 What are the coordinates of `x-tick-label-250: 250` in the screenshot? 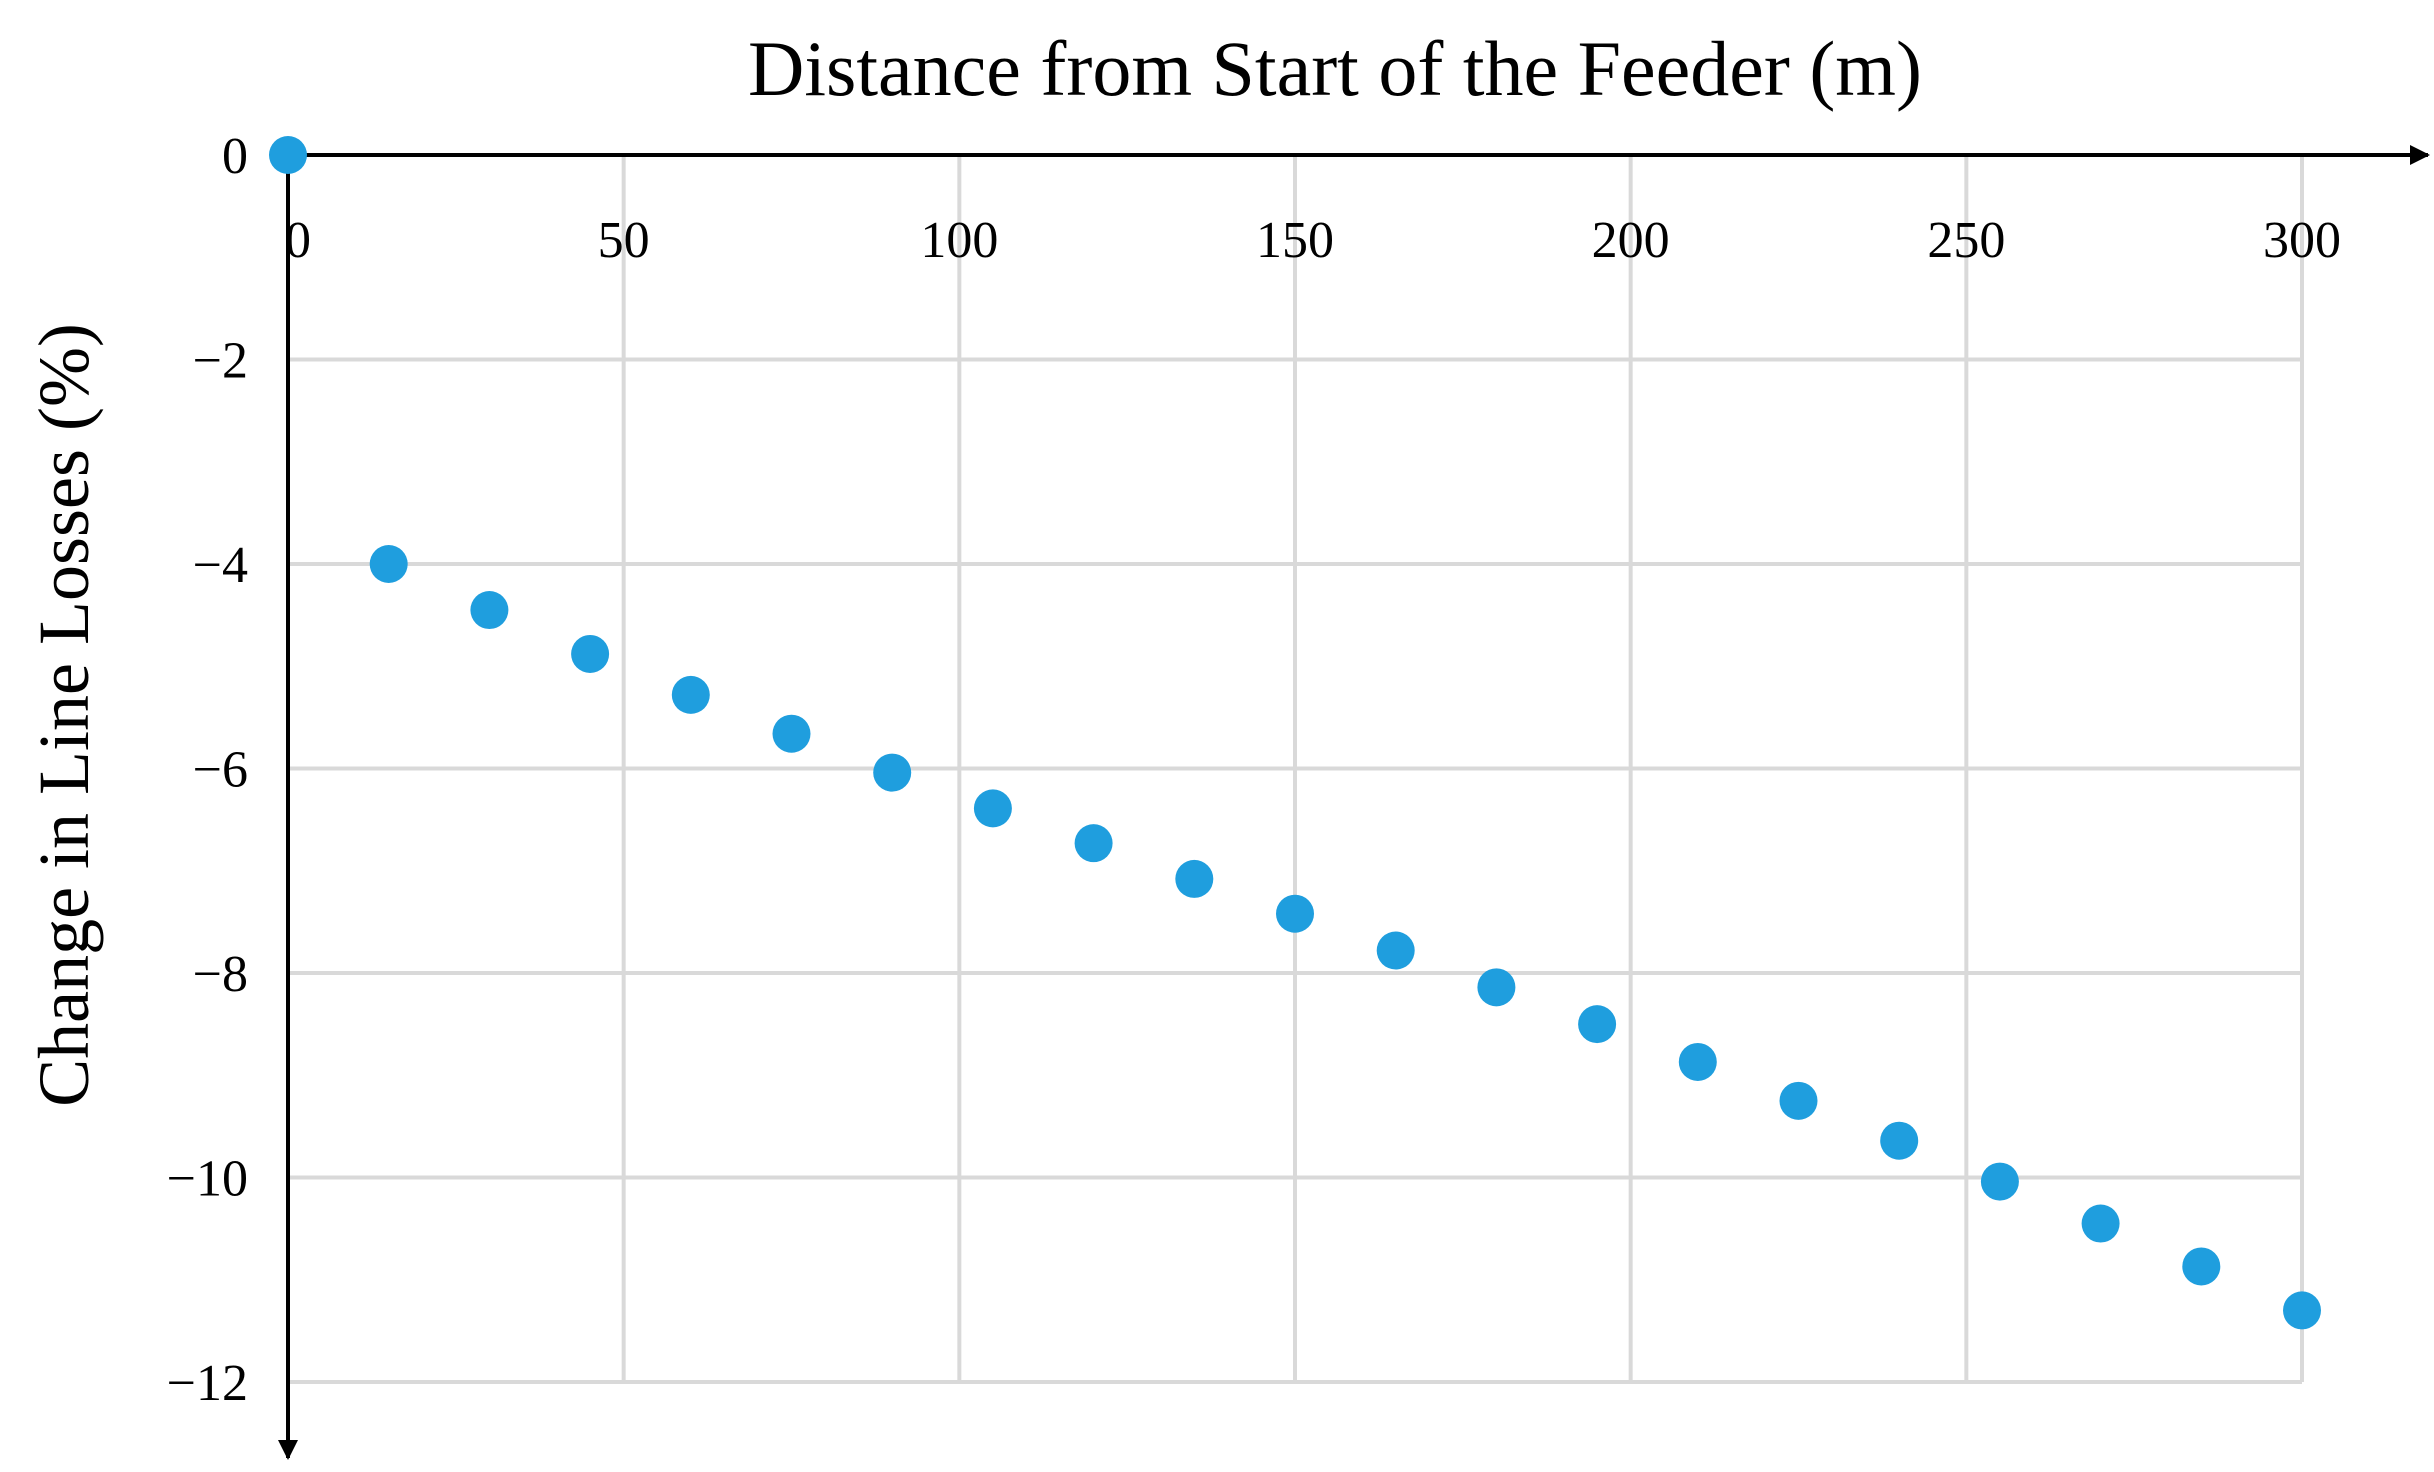 It's located at (1966, 240).